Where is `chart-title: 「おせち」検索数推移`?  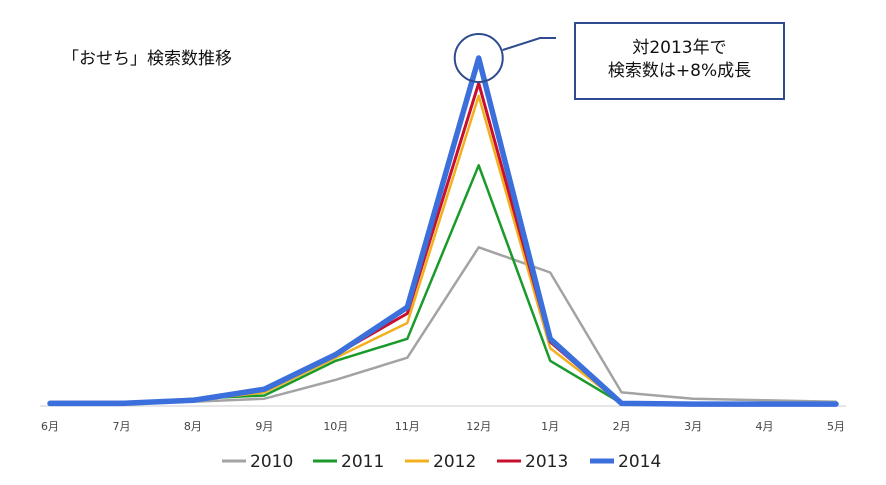
chart-title: 「おせち」検索数推移 is located at coordinates (147, 59).